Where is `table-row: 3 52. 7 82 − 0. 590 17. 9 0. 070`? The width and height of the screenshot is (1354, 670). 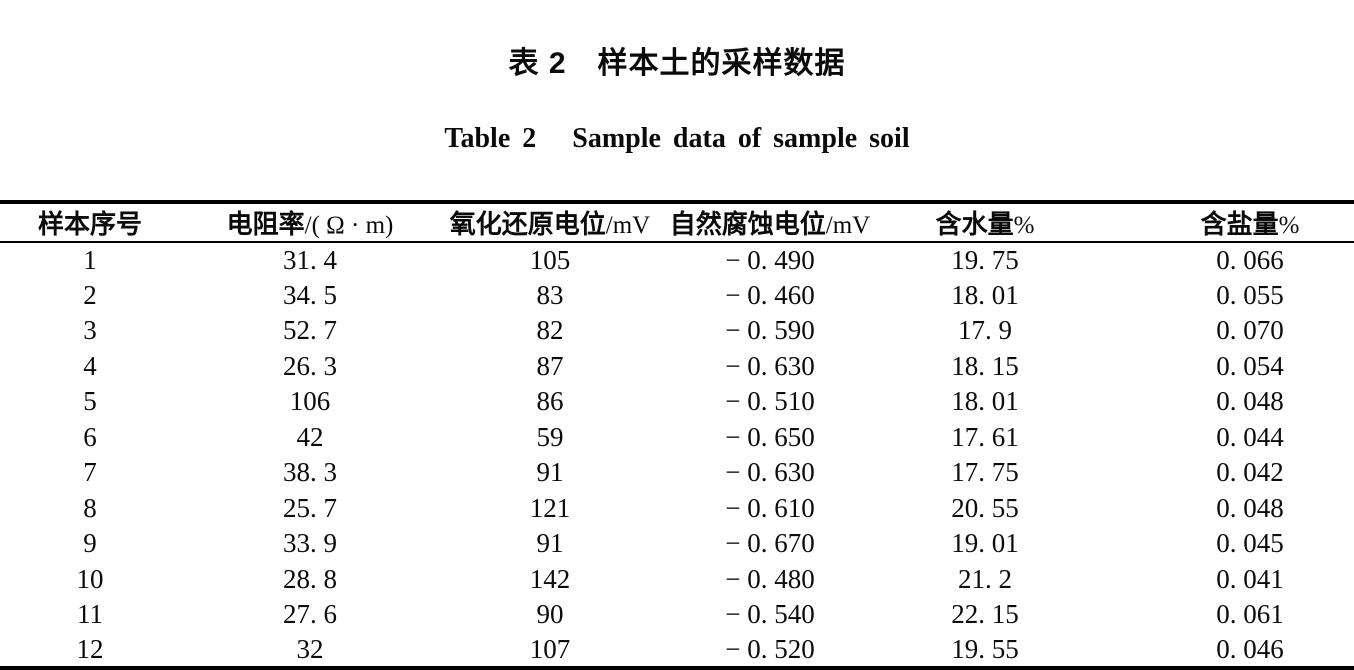
table-row: 3 52. 7 82 − 0. 590 17. 9 0. 070 is located at coordinates (677, 331).